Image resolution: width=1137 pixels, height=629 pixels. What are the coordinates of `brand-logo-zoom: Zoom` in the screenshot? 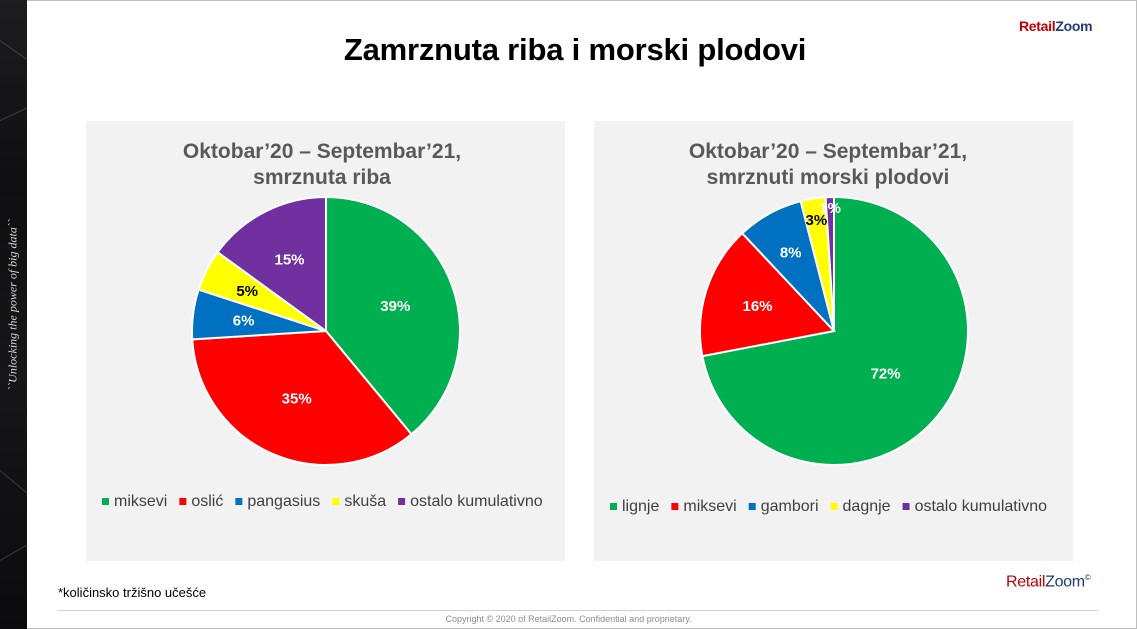 It's located at (1074, 26).